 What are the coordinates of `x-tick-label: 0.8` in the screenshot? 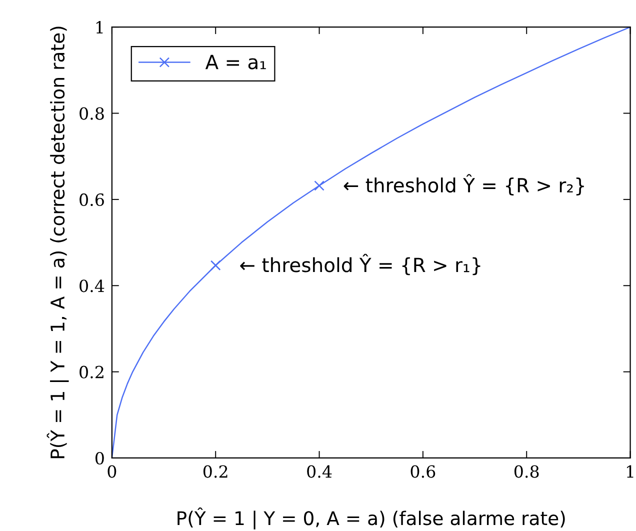 It's located at (526, 471).